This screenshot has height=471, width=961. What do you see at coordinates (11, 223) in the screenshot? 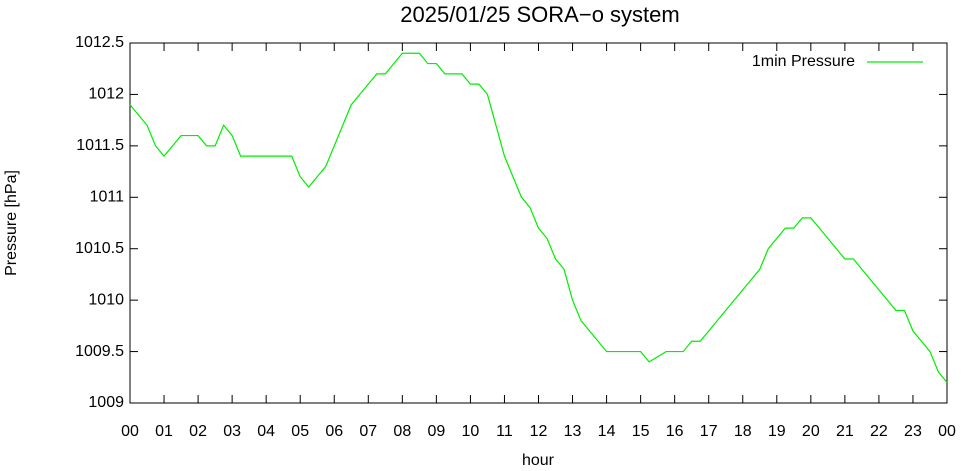
I see `y-axis-label: Pressure [hPa]` at bounding box center [11, 223].